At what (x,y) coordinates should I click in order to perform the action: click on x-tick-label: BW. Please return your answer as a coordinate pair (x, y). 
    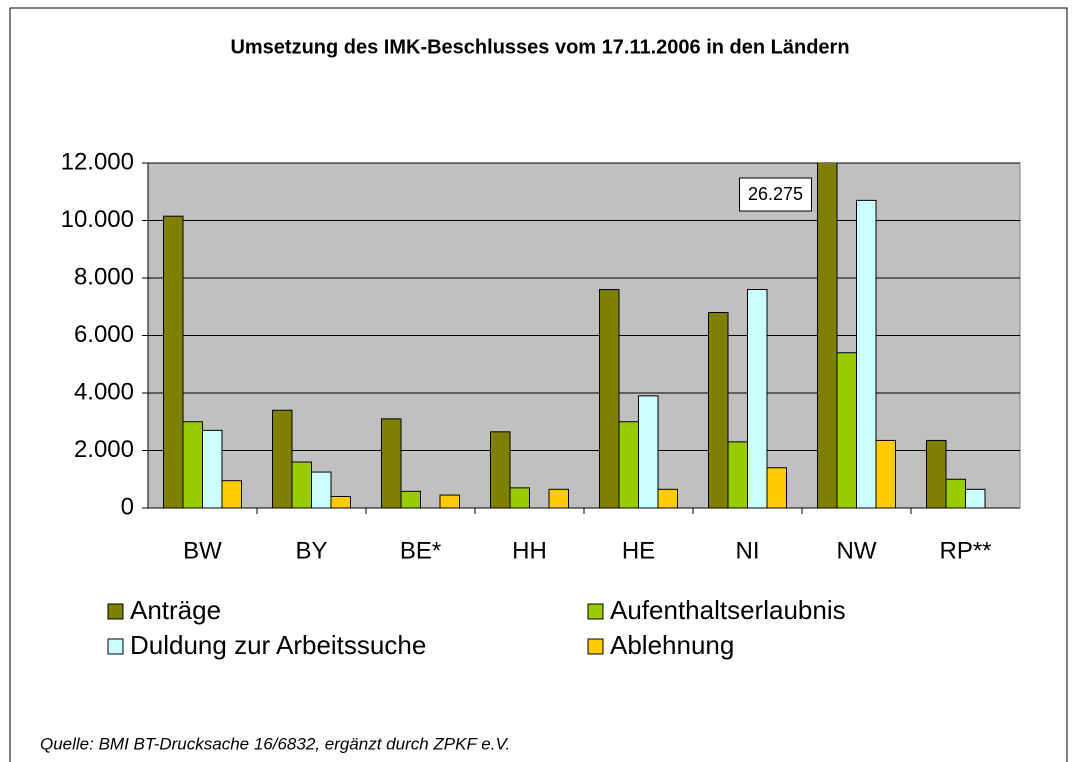
    Looking at the image, I should click on (202, 550).